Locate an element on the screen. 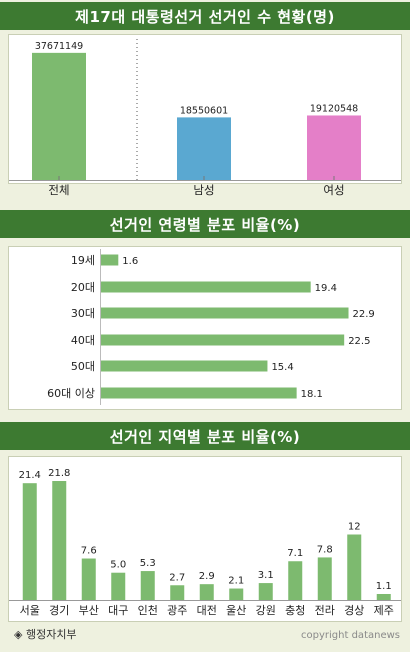  chart3-value-label-8: 3.1 is located at coordinates (266, 575).